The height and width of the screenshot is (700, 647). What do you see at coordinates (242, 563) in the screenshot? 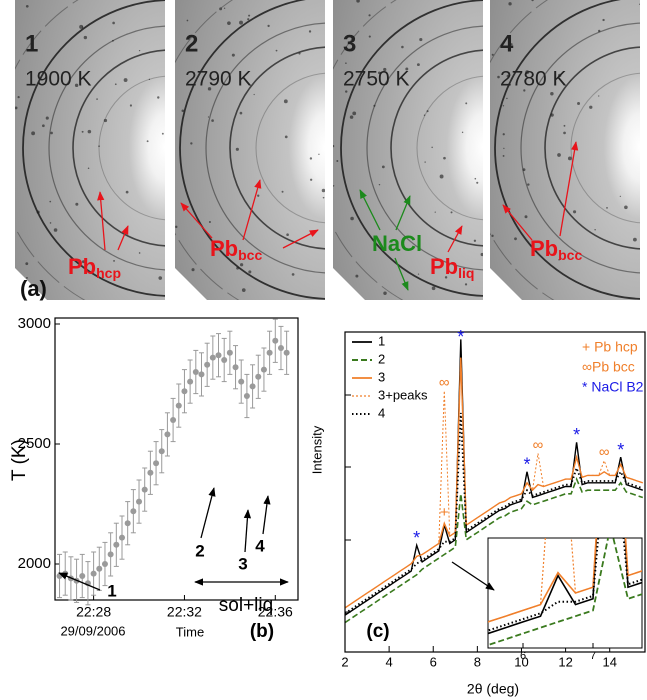
I see `annotation: 3` at bounding box center [242, 563].